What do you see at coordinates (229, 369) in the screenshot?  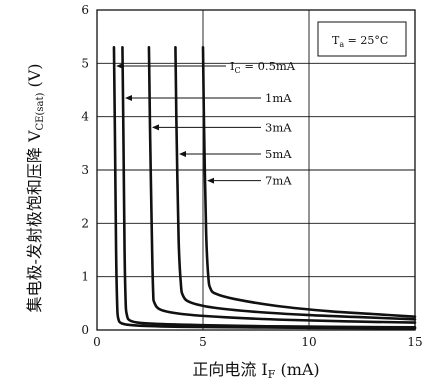 I see `x-axis-title-main: 正向电流 I` at bounding box center [229, 369].